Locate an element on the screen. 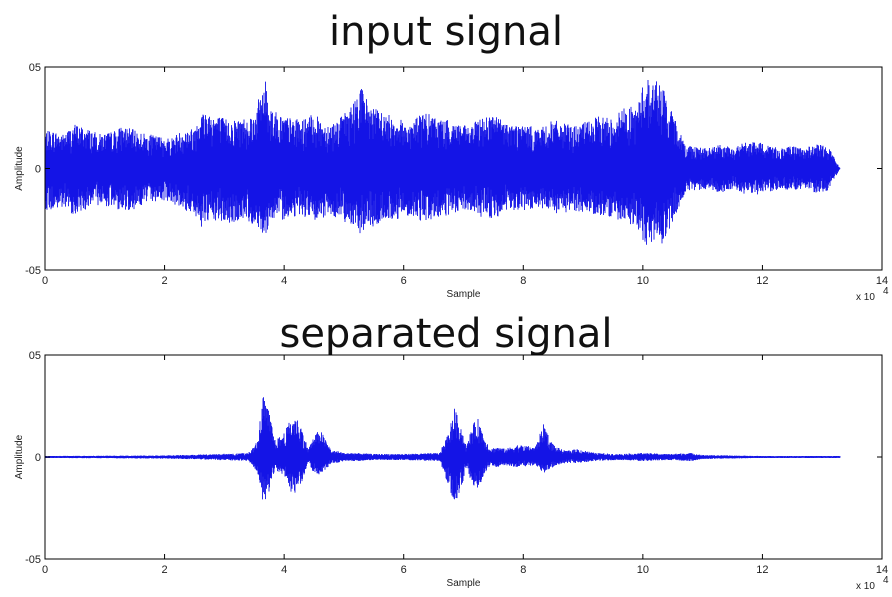  chart-title-separated-signal: separated signal is located at coordinates (446, 334).